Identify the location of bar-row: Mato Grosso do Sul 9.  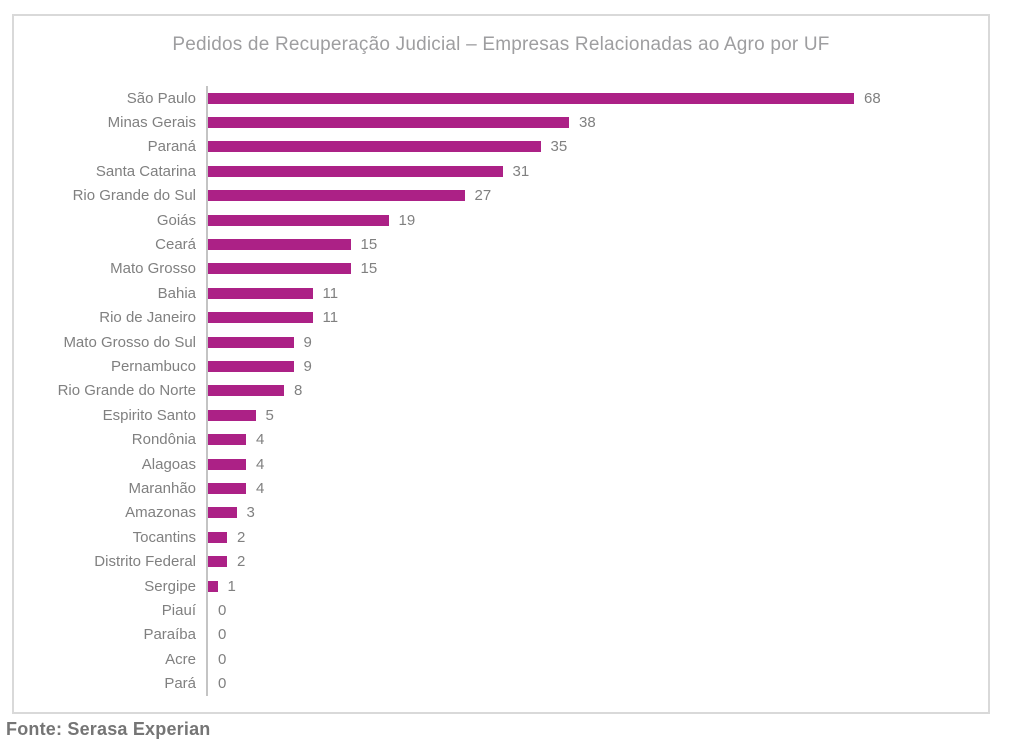
(501, 342).